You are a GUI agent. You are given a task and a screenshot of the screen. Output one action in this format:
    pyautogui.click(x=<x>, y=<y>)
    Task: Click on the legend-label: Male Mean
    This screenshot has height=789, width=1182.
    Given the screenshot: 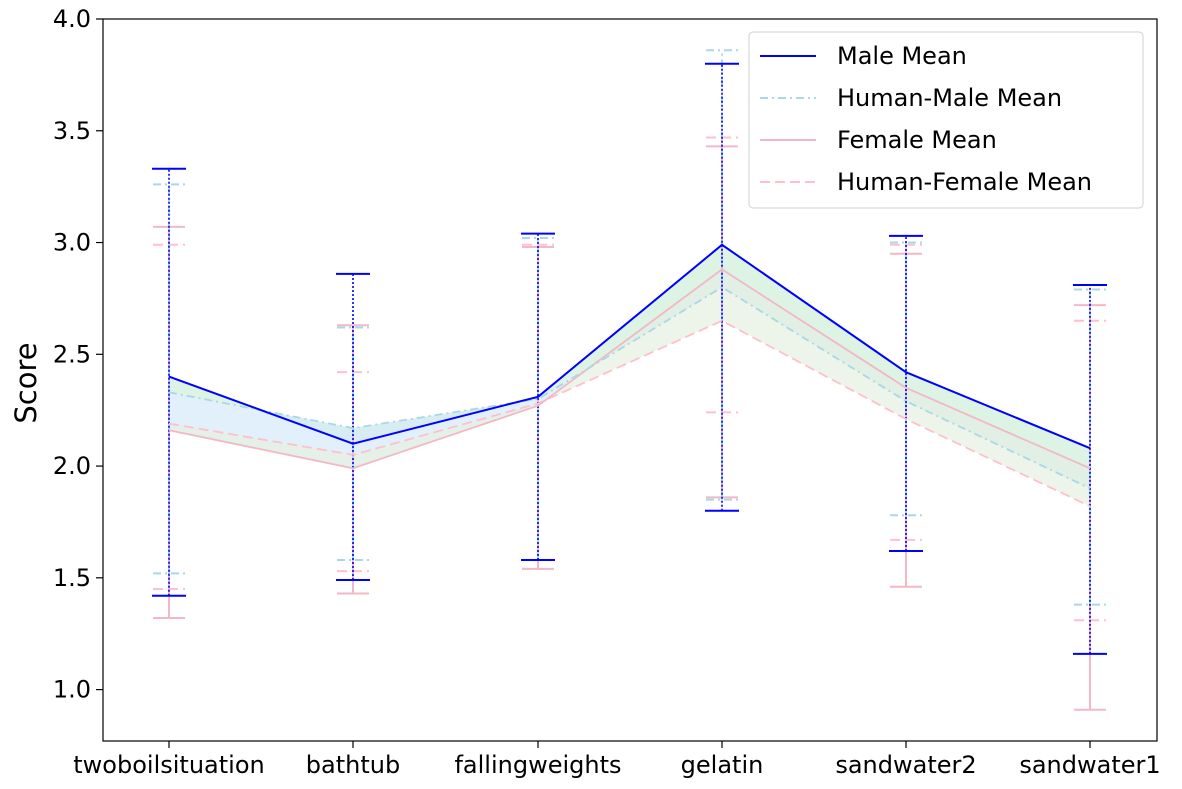 What is the action you would take?
    pyautogui.click(x=902, y=56)
    